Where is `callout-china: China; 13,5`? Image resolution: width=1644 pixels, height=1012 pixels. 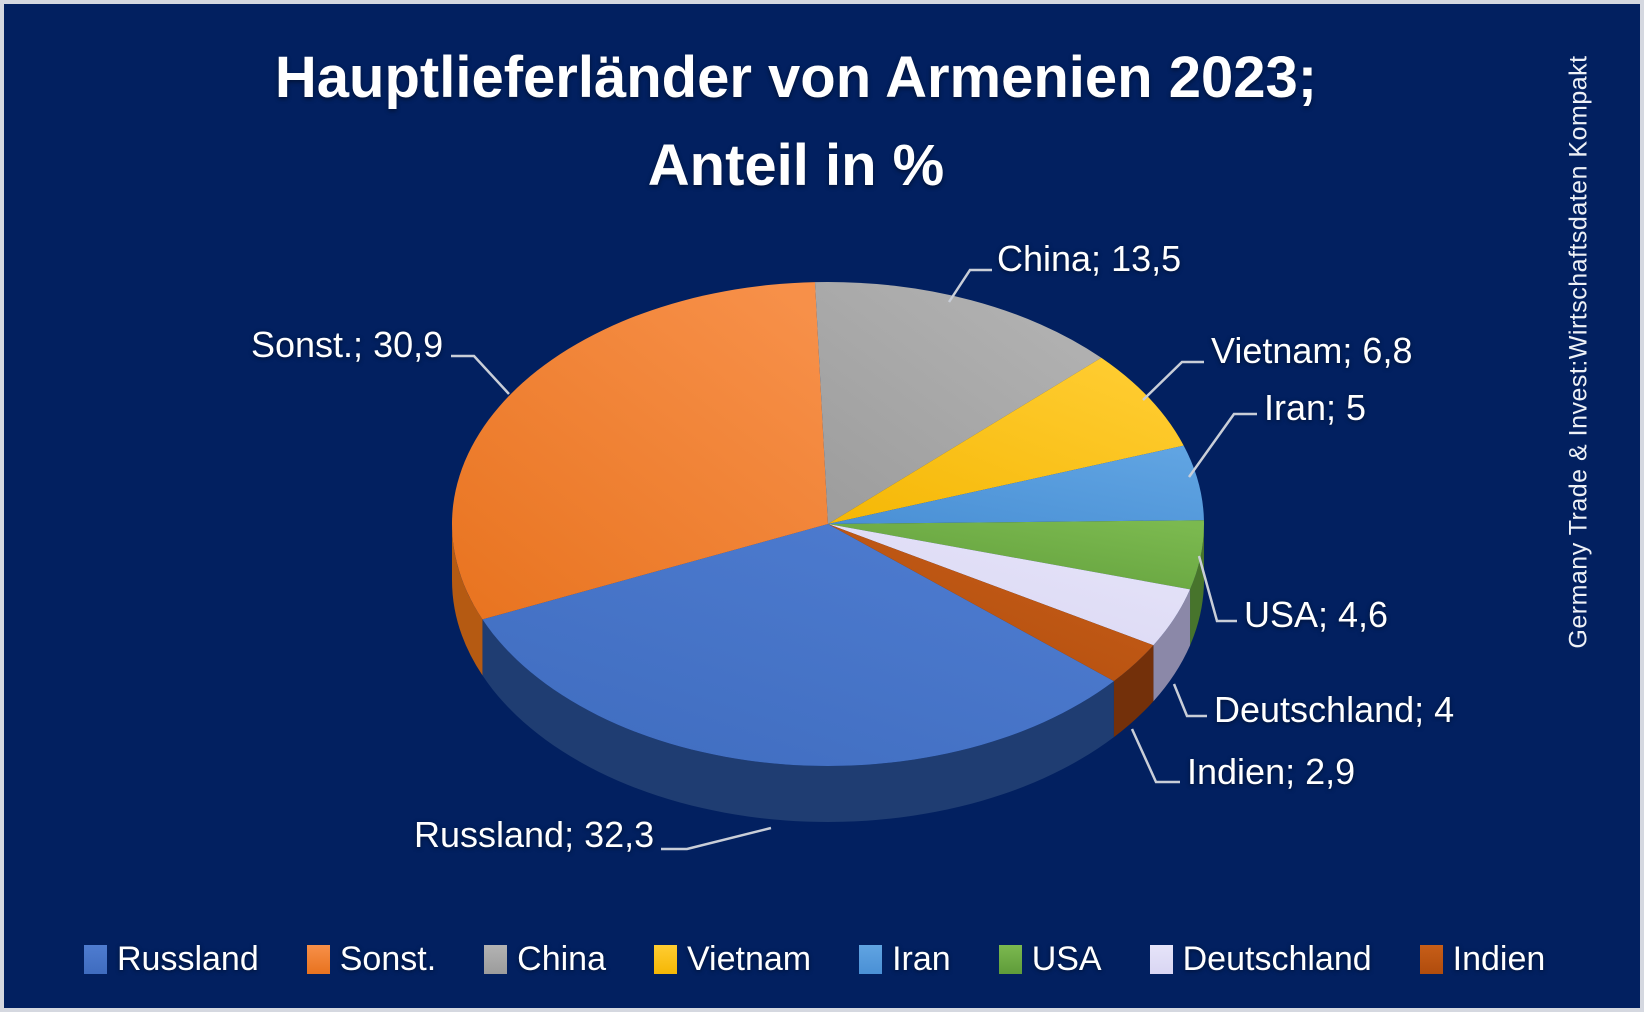
callout-china: China; 13,5 is located at coordinates (1089, 258).